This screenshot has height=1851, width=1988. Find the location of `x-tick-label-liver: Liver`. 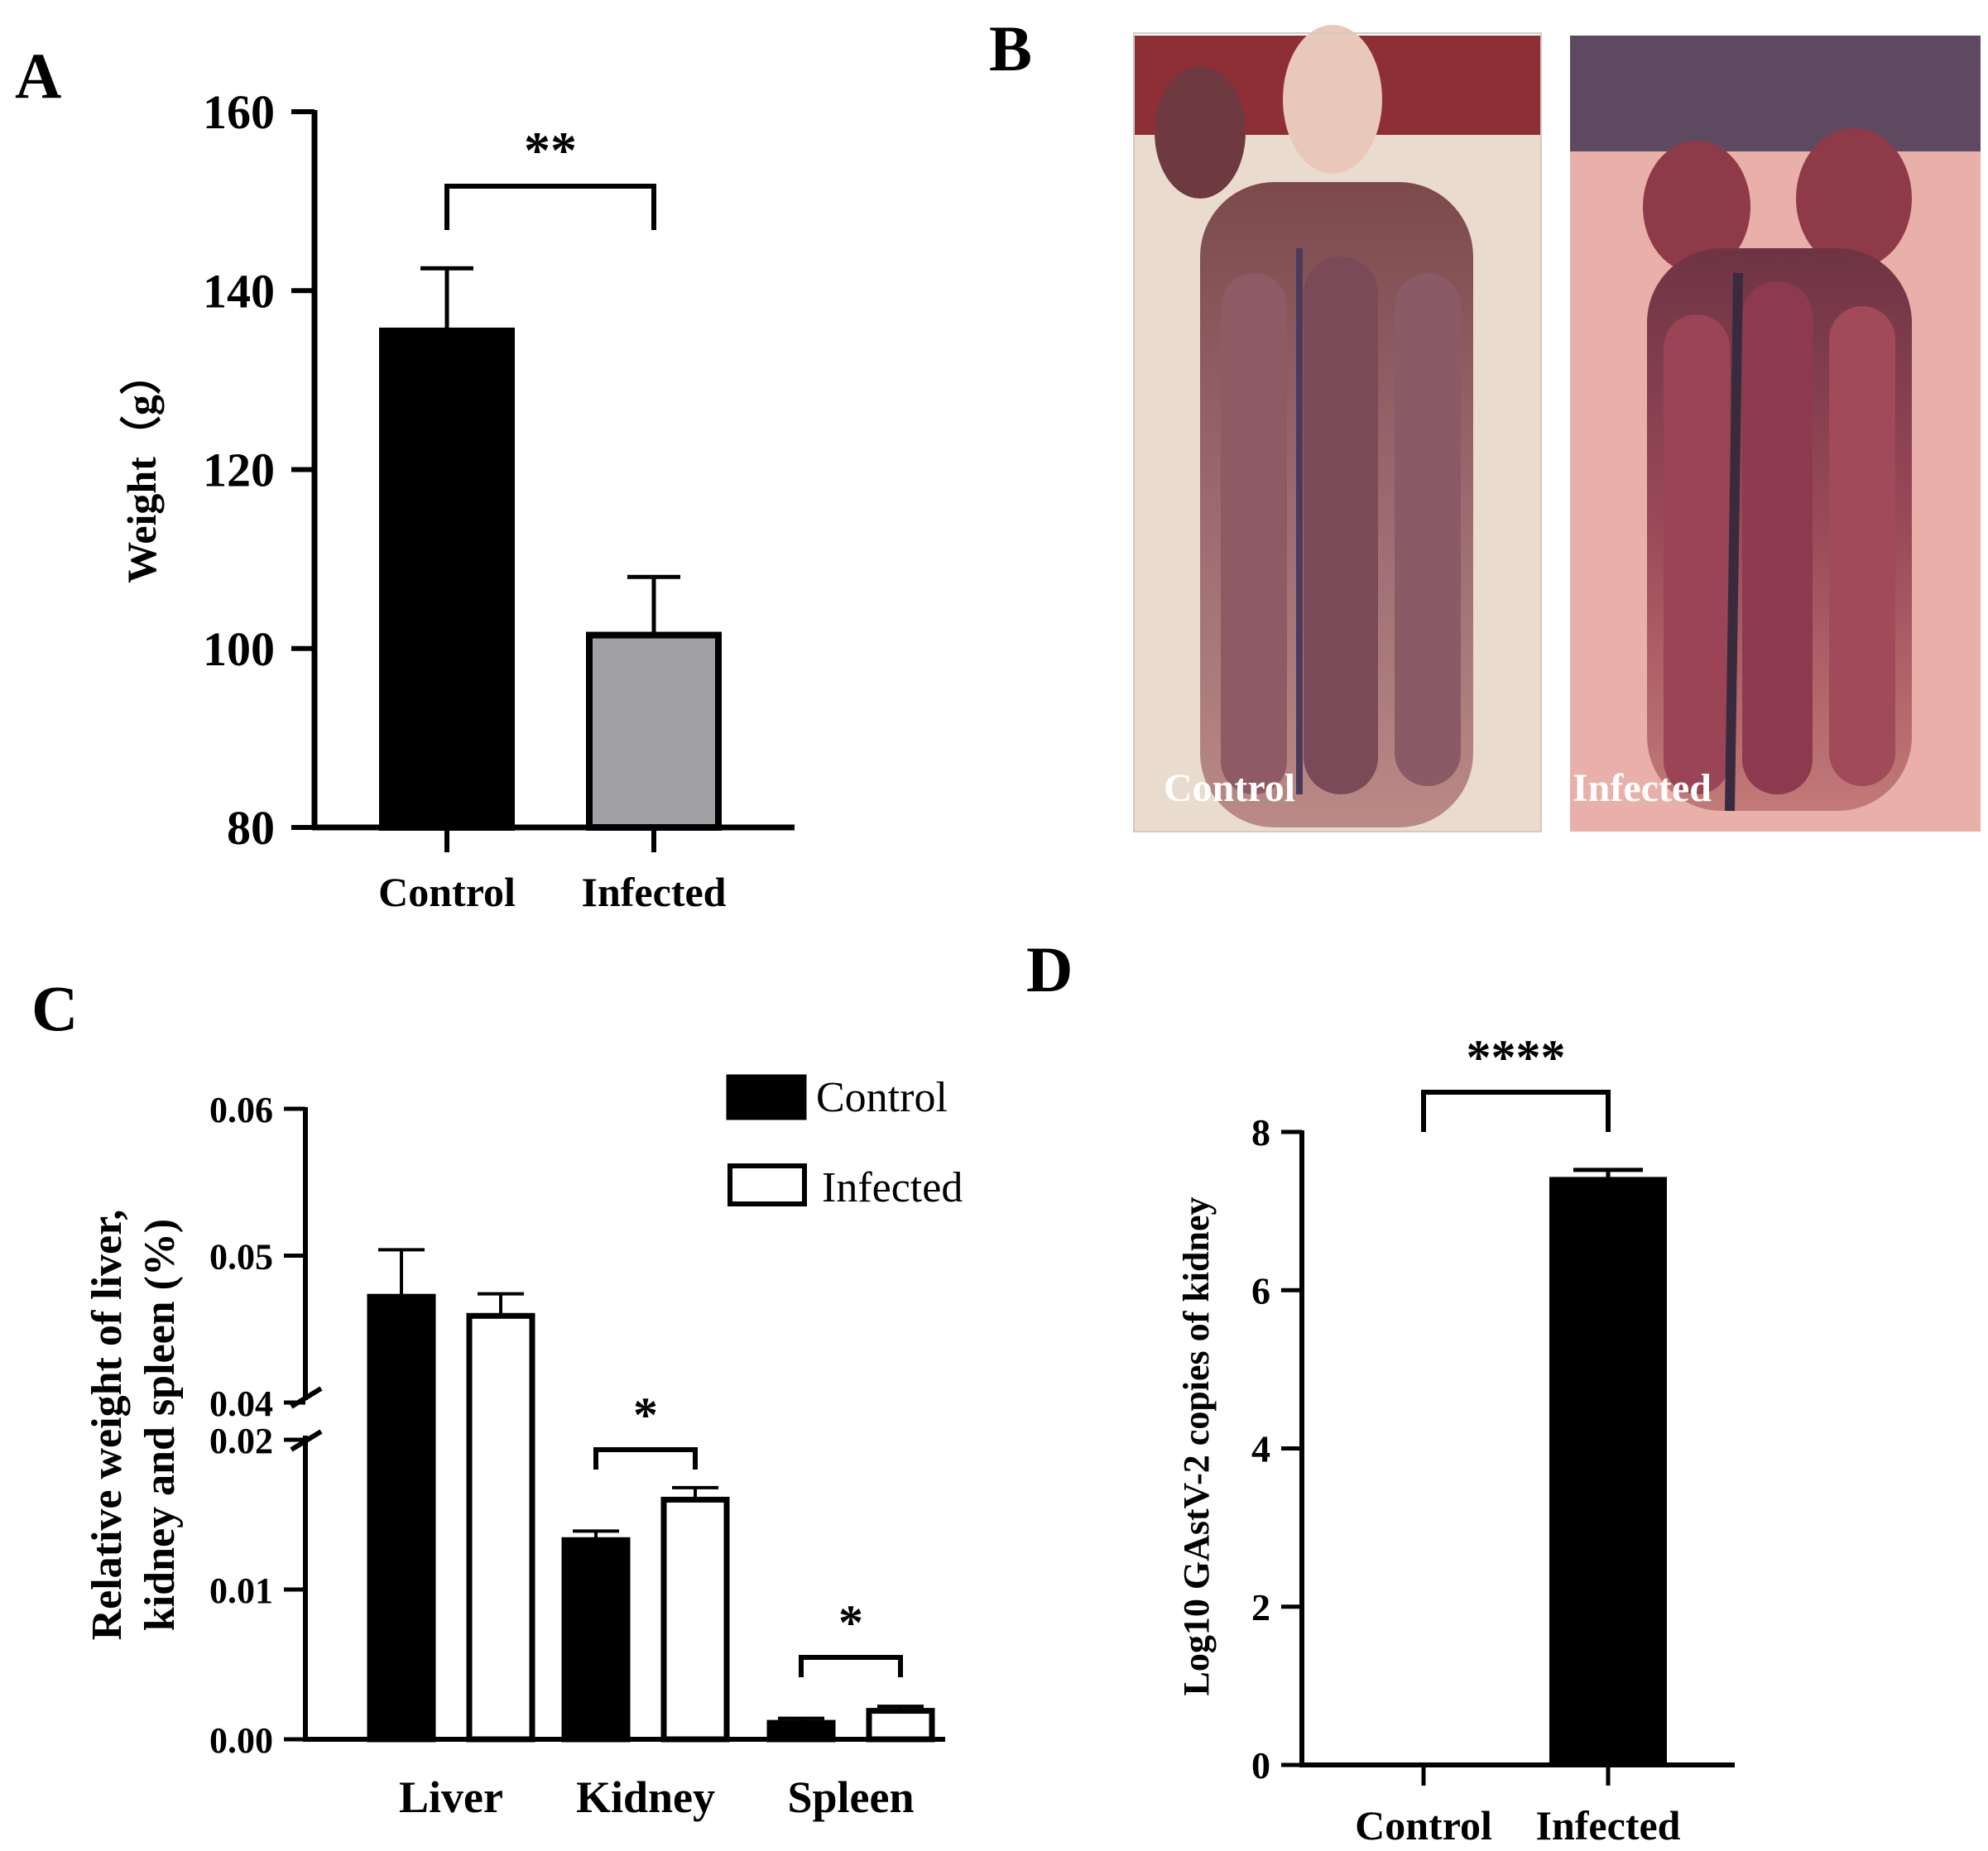

x-tick-label-liver: Liver is located at coordinates (451, 1797).